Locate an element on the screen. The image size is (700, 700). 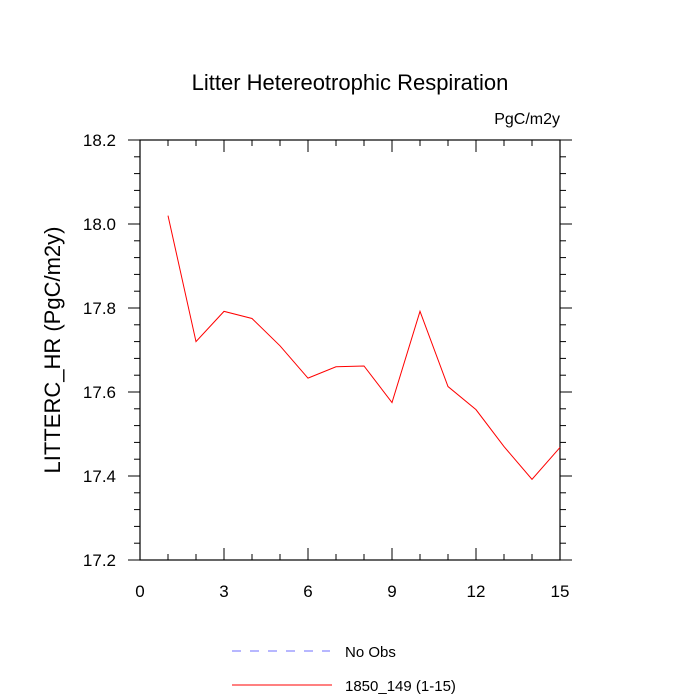
chart-title: Litter Hetereotrophic Respiration is located at coordinates (350, 82).